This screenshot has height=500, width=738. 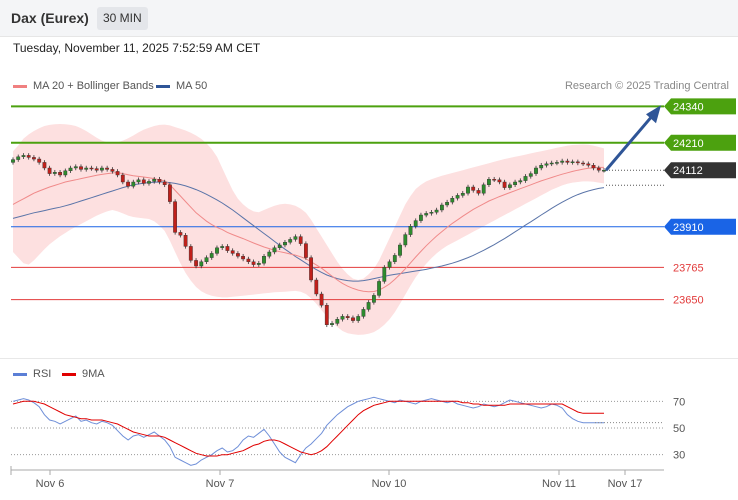 What do you see at coordinates (688, 228) in the screenshot?
I see `level-label-23910: 23910` at bounding box center [688, 228].